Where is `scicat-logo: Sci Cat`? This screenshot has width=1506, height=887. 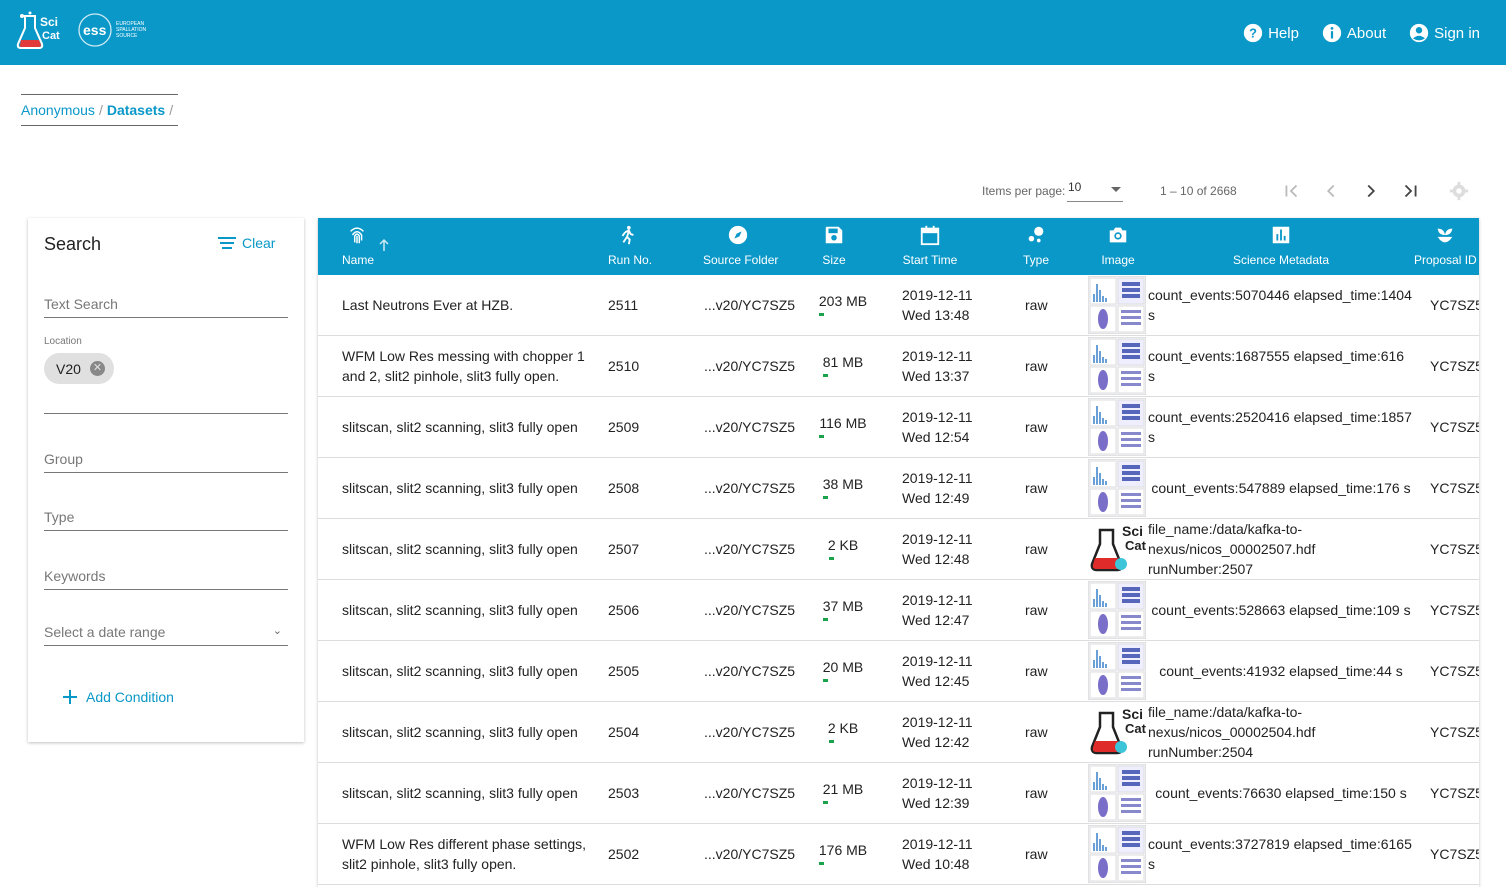
scicat-logo: Sci Cat is located at coordinates (38, 30).